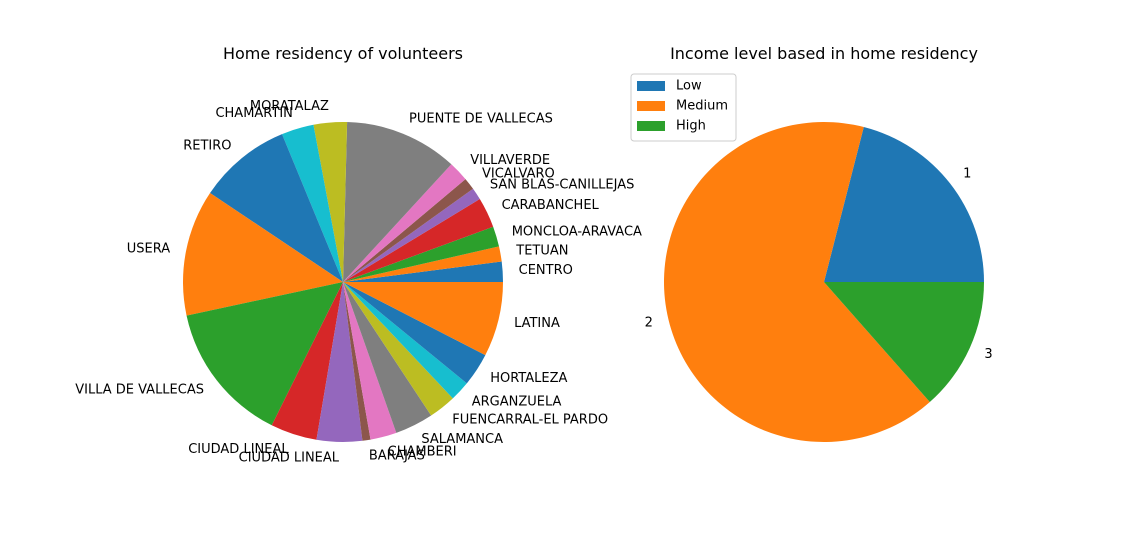 Image resolution: width=1139 pixels, height=559 pixels. I want to click on income-chart-title: Income level based in home residency, so click(824, 53).